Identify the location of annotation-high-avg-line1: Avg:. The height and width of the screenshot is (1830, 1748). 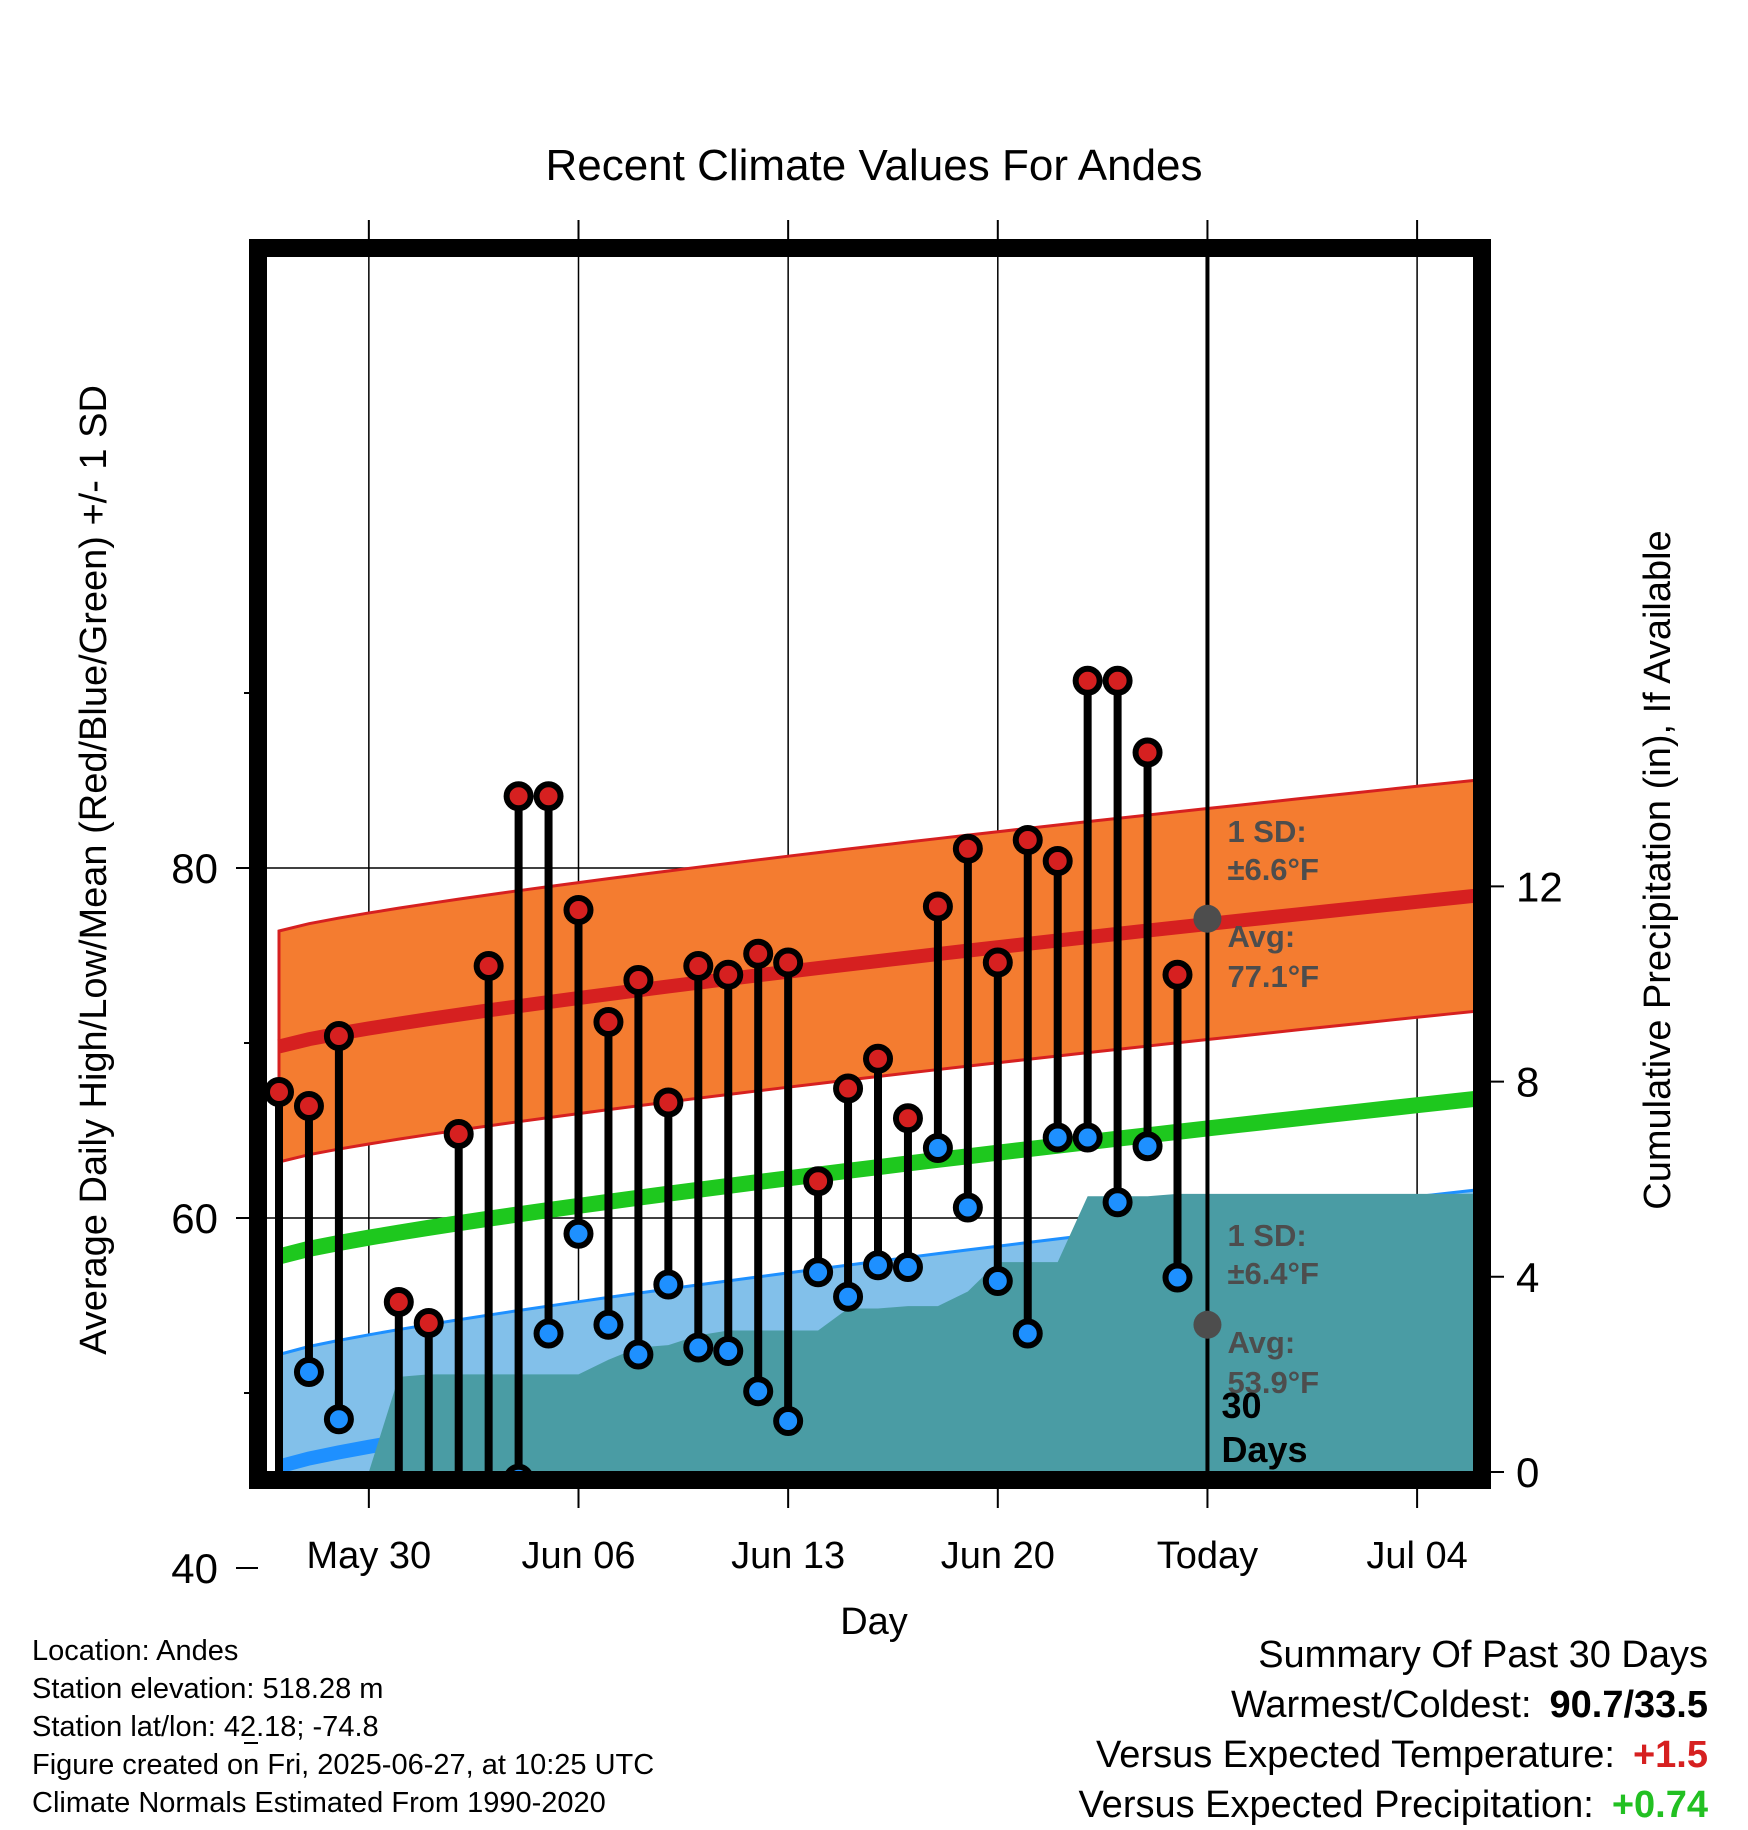
(1261, 936).